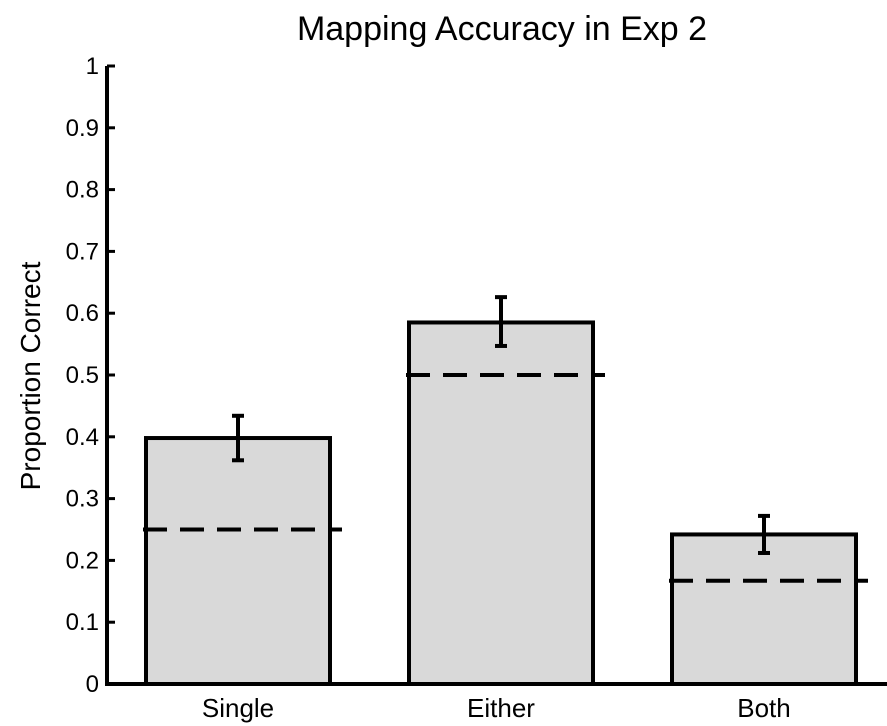  I want to click on bar-single, so click(238, 561).